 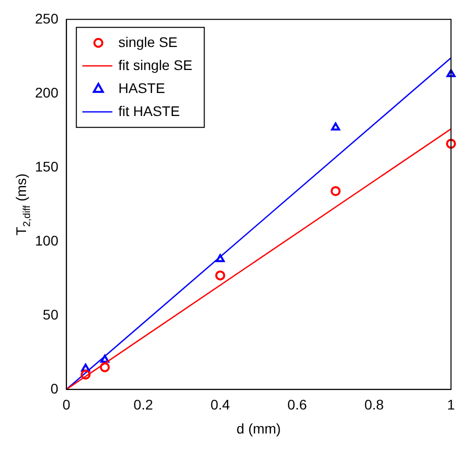 What do you see at coordinates (22, 204) in the screenshot?
I see `y-axis-title: T2,diff (ms)` at bounding box center [22, 204].